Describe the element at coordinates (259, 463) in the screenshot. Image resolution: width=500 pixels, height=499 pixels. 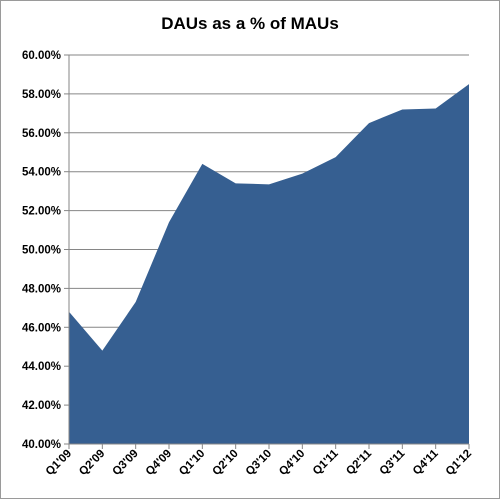
I see `x-tick-label: Q3'10` at that location.